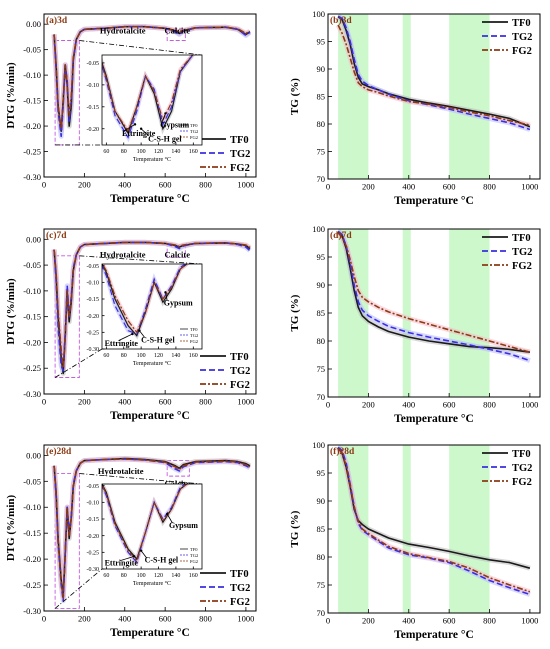 The height and width of the screenshot is (649, 550). What do you see at coordinates (158, 576) in the screenshot?
I see `x-tick-label: 120` at bounding box center [158, 576].